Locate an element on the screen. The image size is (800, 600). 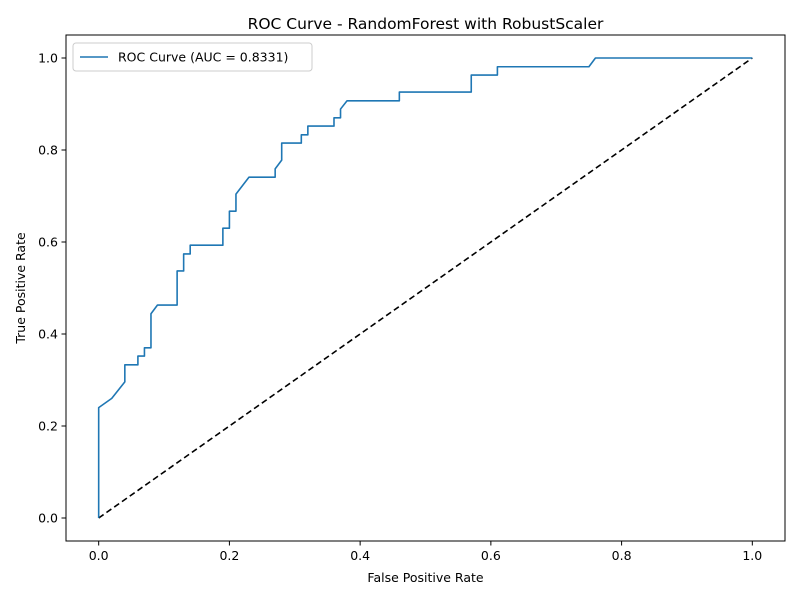
y-tick-label: 0.2 is located at coordinates (48, 426).